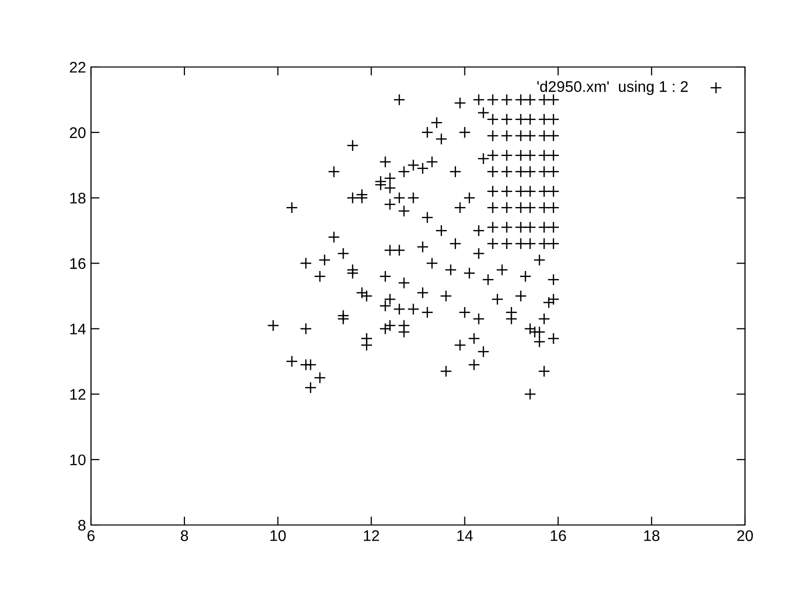 The height and width of the screenshot is (612, 792). What do you see at coordinates (78, 263) in the screenshot?
I see `y-tick-label: 16` at bounding box center [78, 263].